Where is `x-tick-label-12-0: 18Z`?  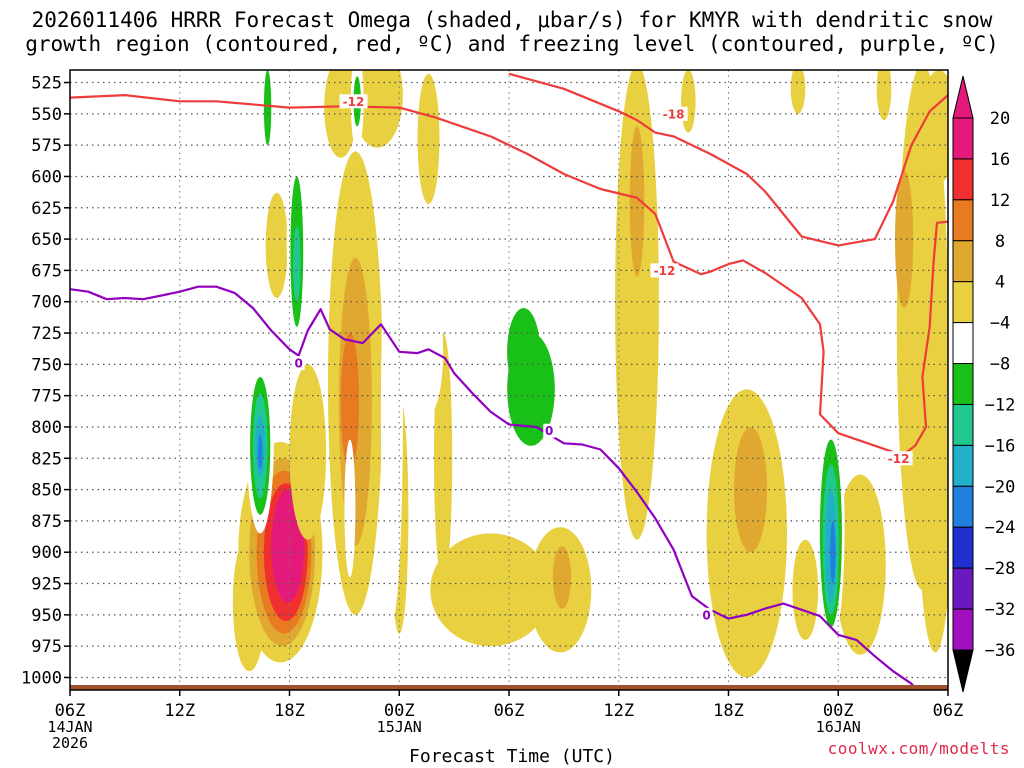
x-tick-label-12-0: 18Z is located at coordinates (289, 711).